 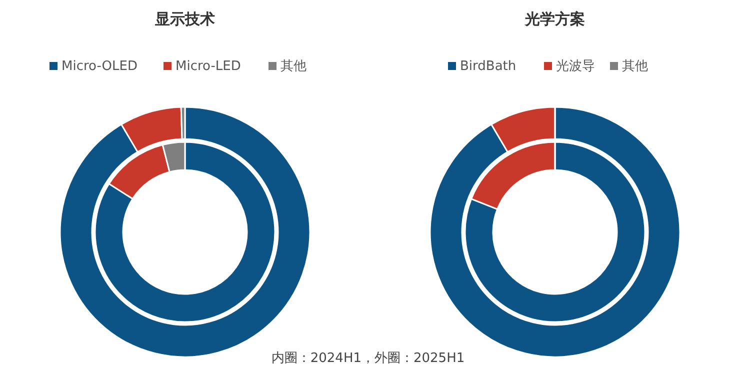 I want to click on legend-label: Micro-OLED, so click(x=100, y=66).